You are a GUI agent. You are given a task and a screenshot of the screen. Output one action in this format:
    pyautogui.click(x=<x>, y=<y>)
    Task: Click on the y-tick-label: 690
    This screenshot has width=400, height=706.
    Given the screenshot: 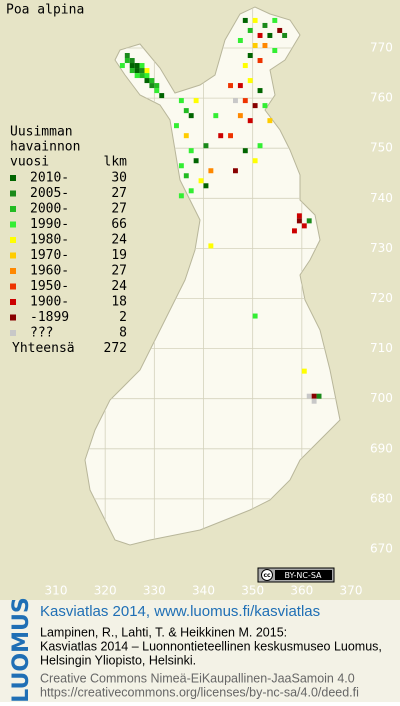 What is the action you would take?
    pyautogui.click(x=381, y=448)
    